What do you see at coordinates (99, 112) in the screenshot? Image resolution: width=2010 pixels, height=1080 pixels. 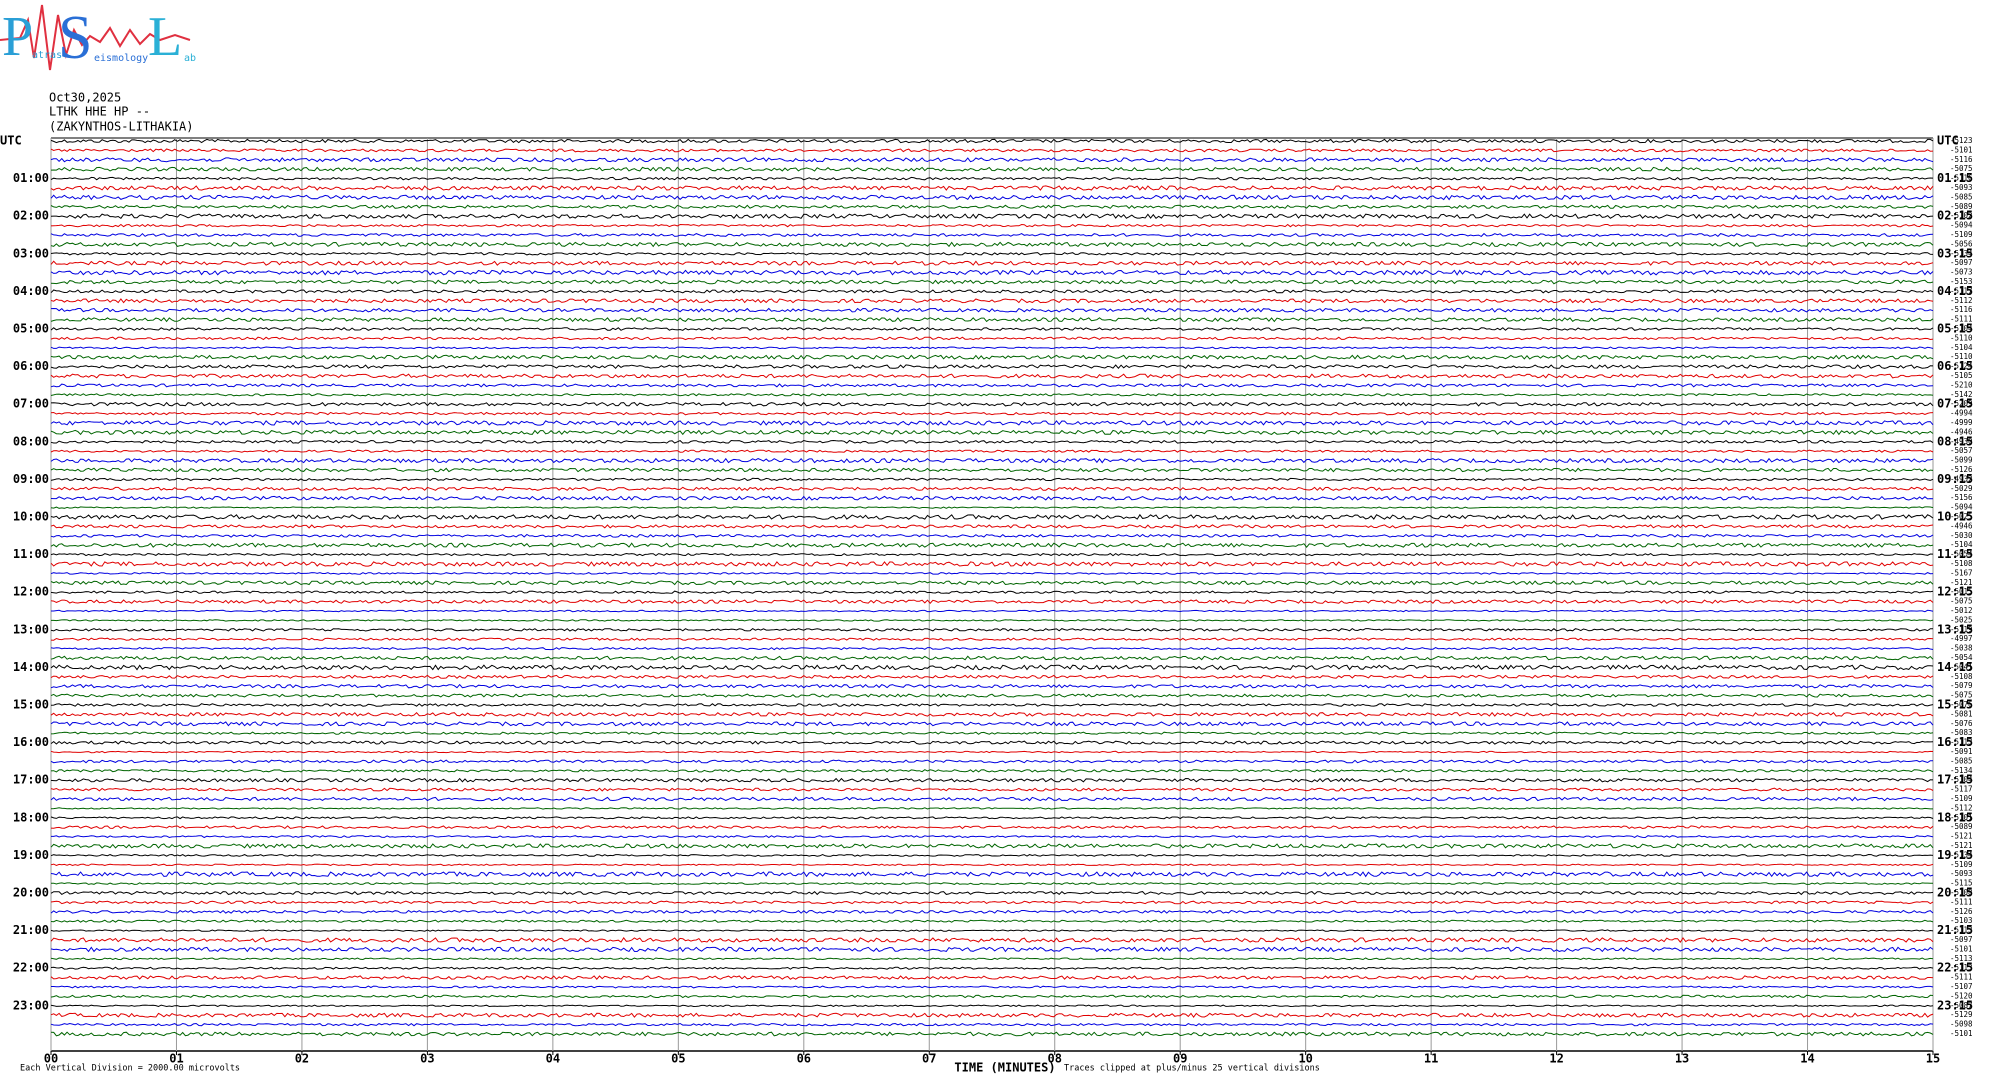 I see `station: LTHK HHE HP --` at bounding box center [99, 112].